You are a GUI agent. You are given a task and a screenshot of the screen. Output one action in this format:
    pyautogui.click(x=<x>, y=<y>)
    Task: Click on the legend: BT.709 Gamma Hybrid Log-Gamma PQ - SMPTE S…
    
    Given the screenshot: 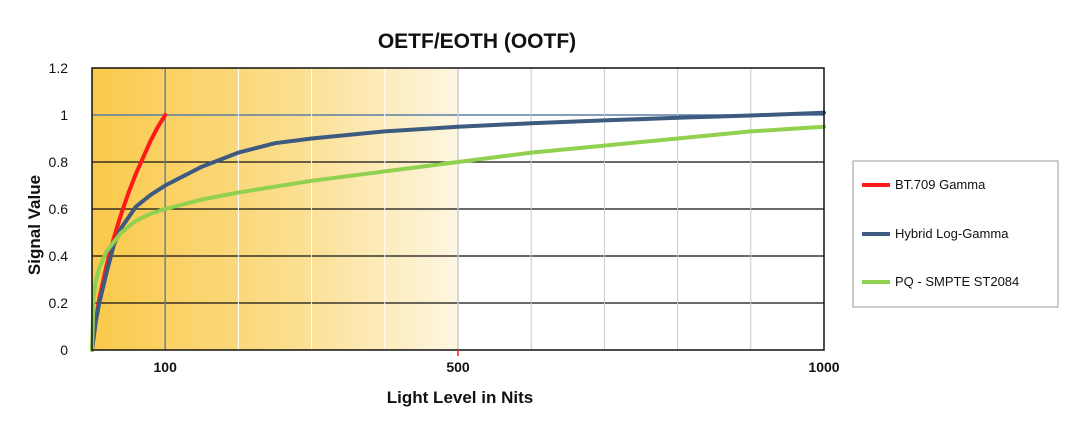 What is the action you would take?
    pyautogui.click(x=955, y=234)
    